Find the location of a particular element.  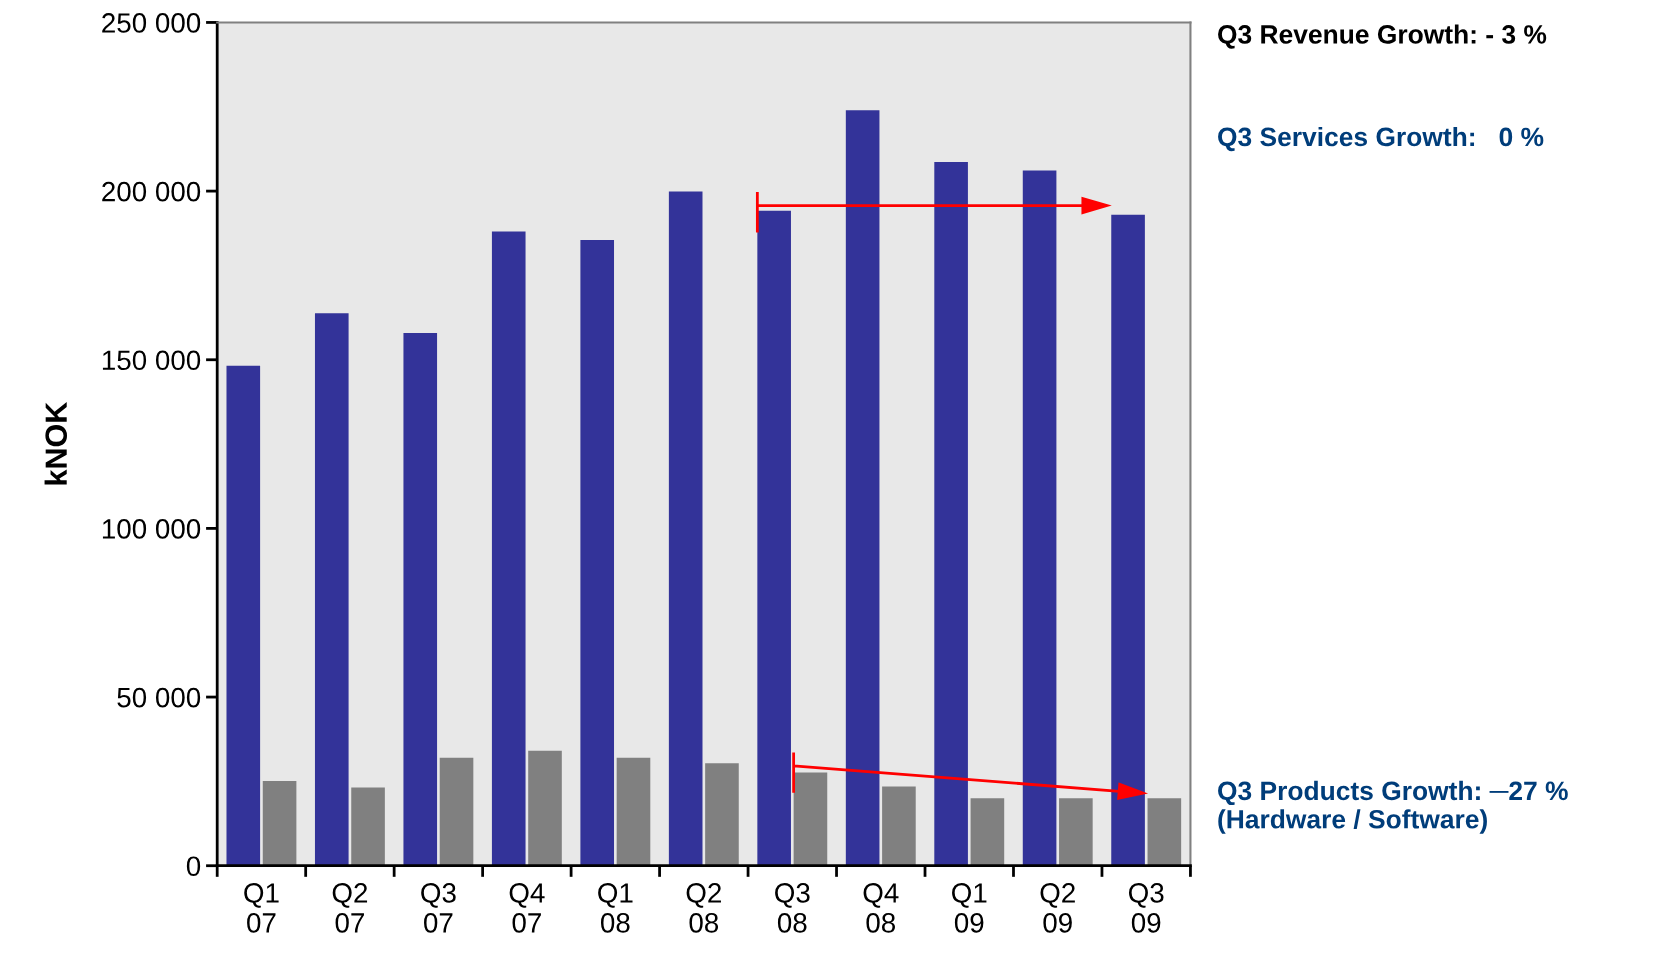

x-tick-label: Q3 07 is located at coordinates (438, 908).